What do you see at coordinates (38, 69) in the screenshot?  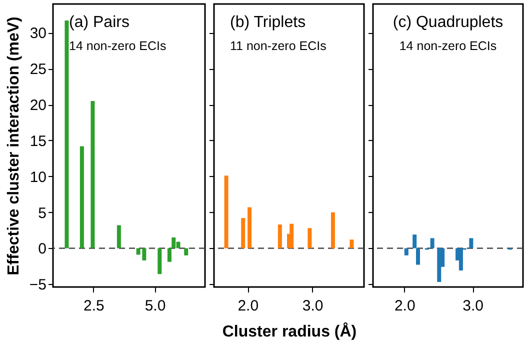 I see `y-tick-label: 25` at bounding box center [38, 69].